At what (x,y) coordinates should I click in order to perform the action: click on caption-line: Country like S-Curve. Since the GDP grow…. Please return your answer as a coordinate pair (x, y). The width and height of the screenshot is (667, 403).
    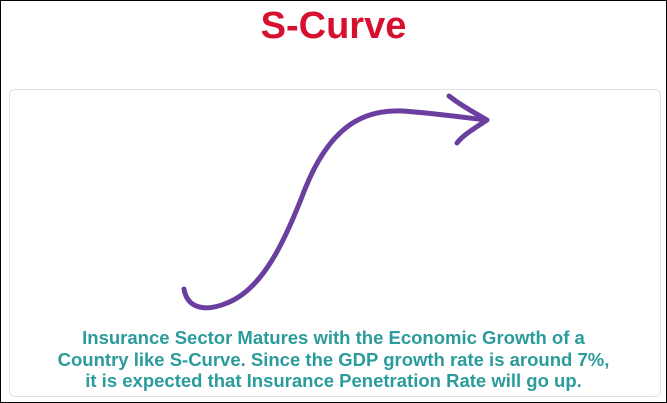
    Looking at the image, I should click on (333, 359).